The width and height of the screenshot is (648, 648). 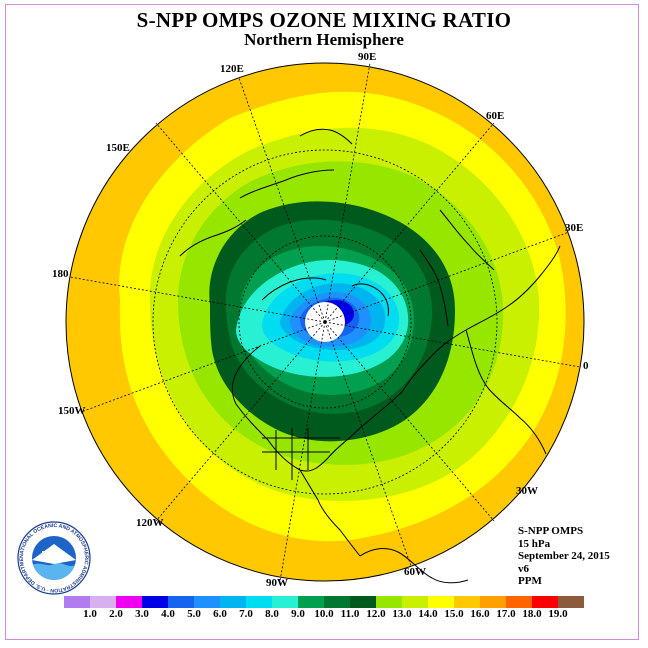 I want to click on colorbar-label: 8.0, so click(x=272, y=614).